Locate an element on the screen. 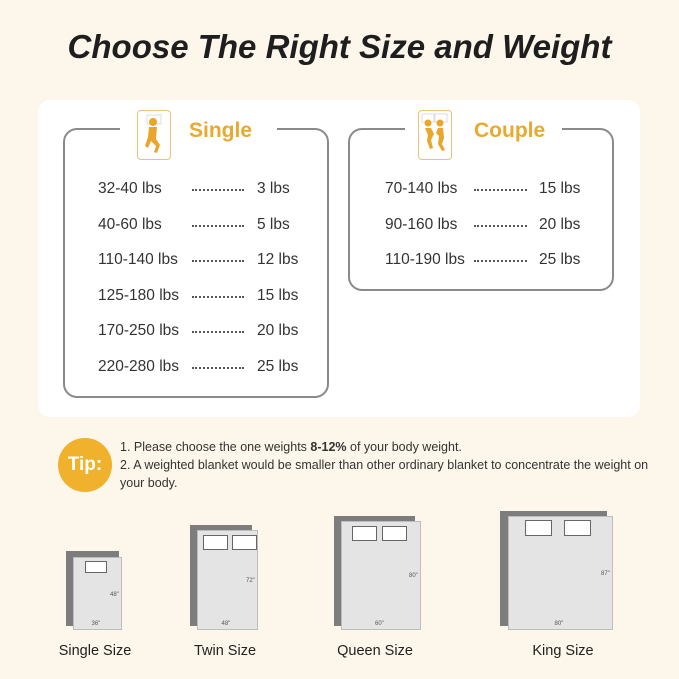  body-weight: 125-180 lbs is located at coordinates (139, 295).